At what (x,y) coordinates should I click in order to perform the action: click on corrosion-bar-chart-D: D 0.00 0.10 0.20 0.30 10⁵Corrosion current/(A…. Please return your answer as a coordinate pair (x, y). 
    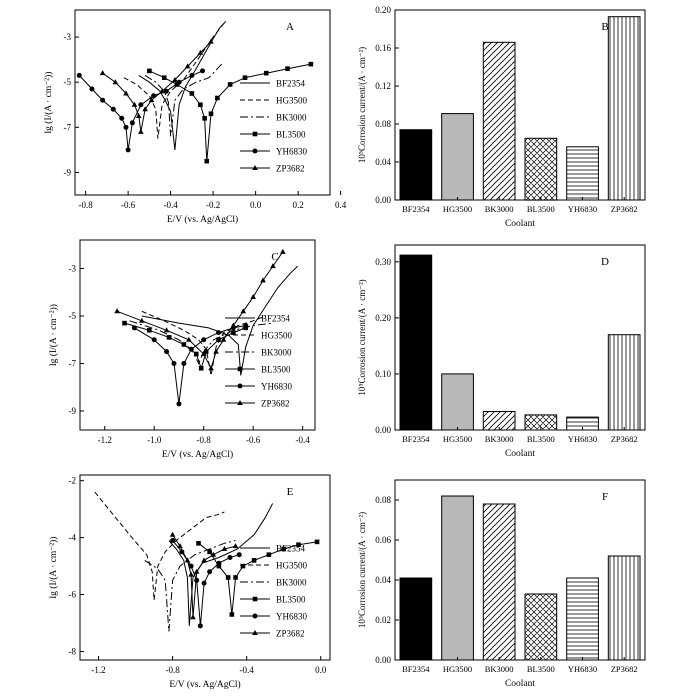
    Looking at the image, I should click on (501, 351).